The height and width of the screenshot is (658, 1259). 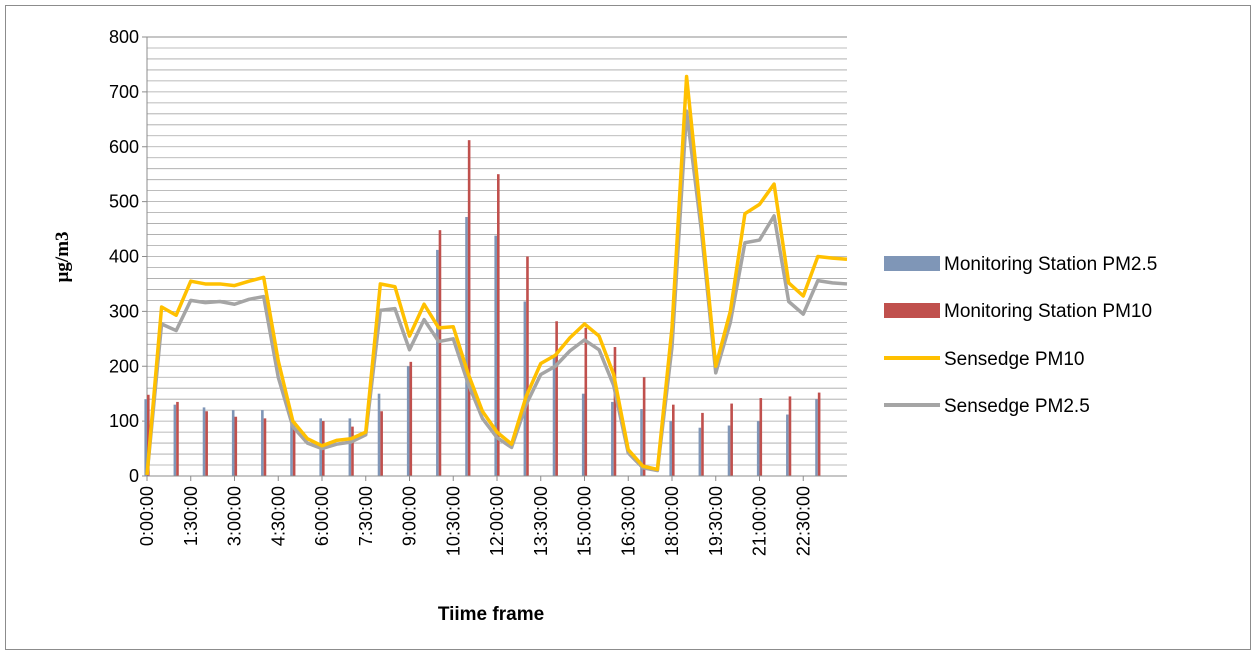 I want to click on x-tick-label: 18:00:00, so click(x=672, y=521).